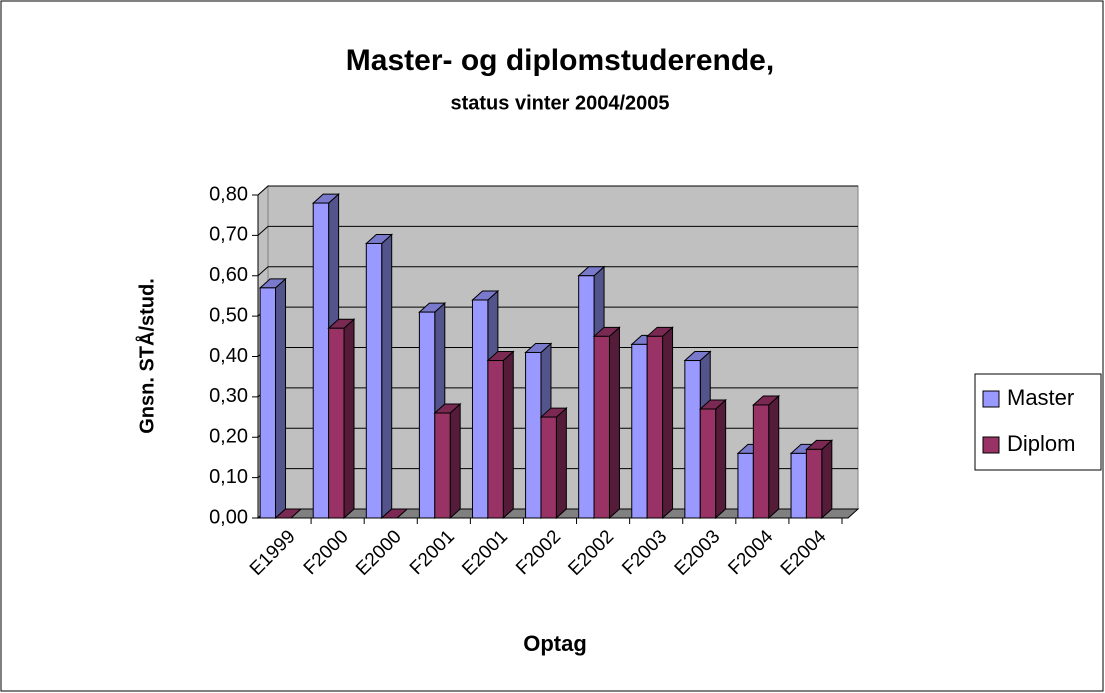  What do you see at coordinates (228, 315) in the screenshot?
I see `y-tick-label: 0,50` at bounding box center [228, 315].